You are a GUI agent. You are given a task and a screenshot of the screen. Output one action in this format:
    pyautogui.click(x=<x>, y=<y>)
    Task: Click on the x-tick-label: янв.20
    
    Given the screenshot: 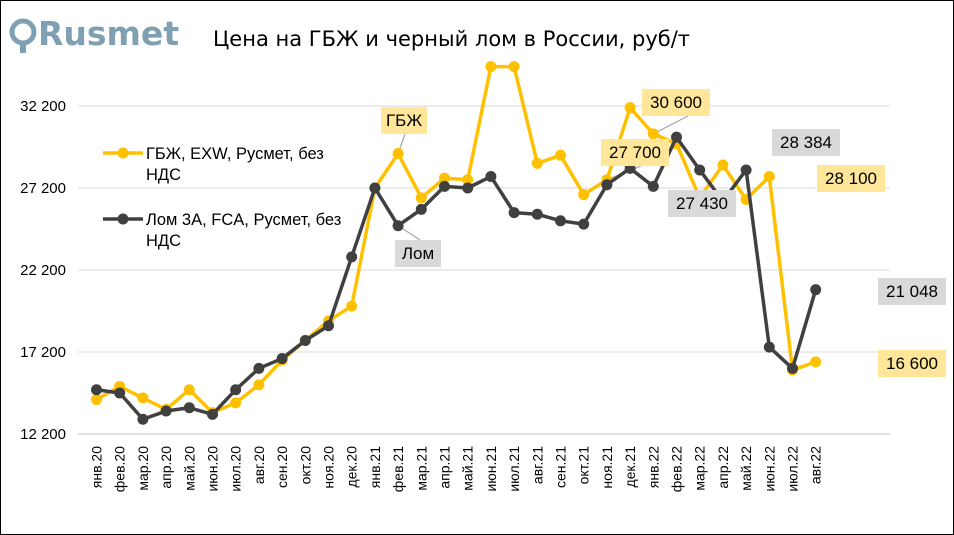 What is the action you would take?
    pyautogui.click(x=97, y=467)
    